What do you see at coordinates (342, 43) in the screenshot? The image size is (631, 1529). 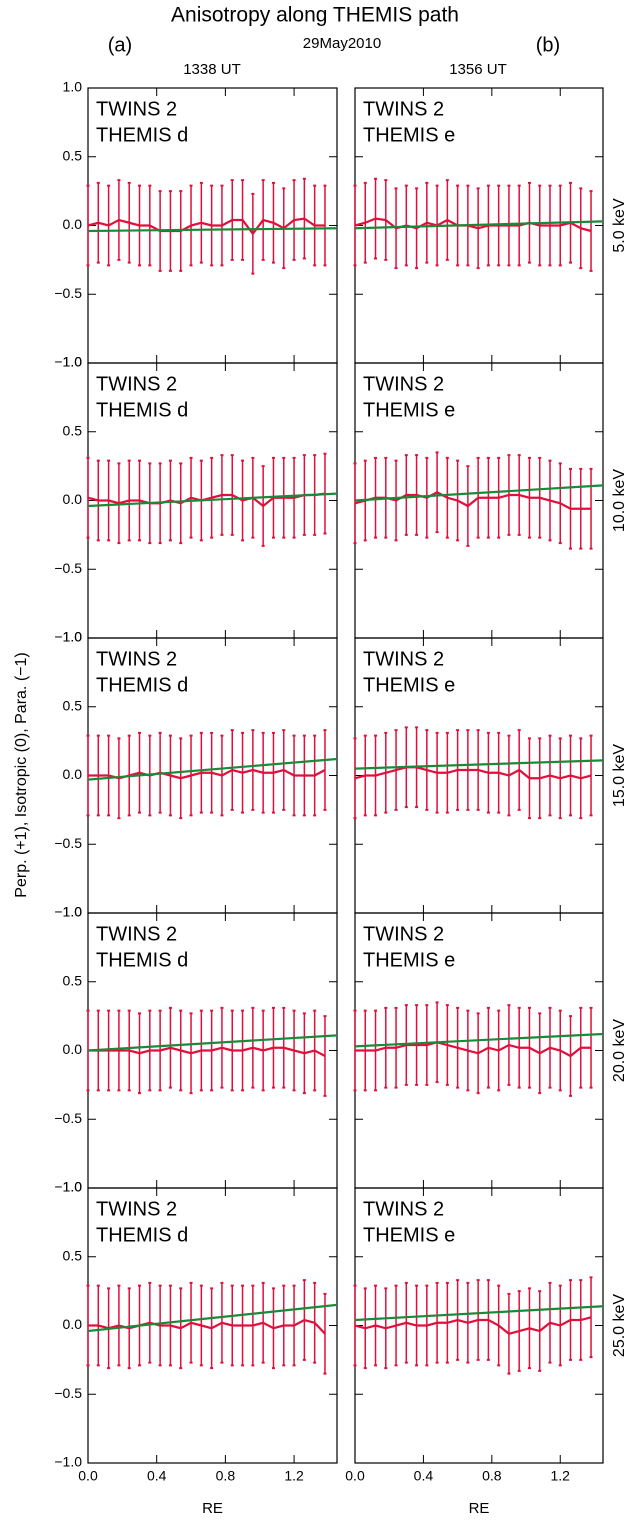 I see `date: 29May2010` at bounding box center [342, 43].